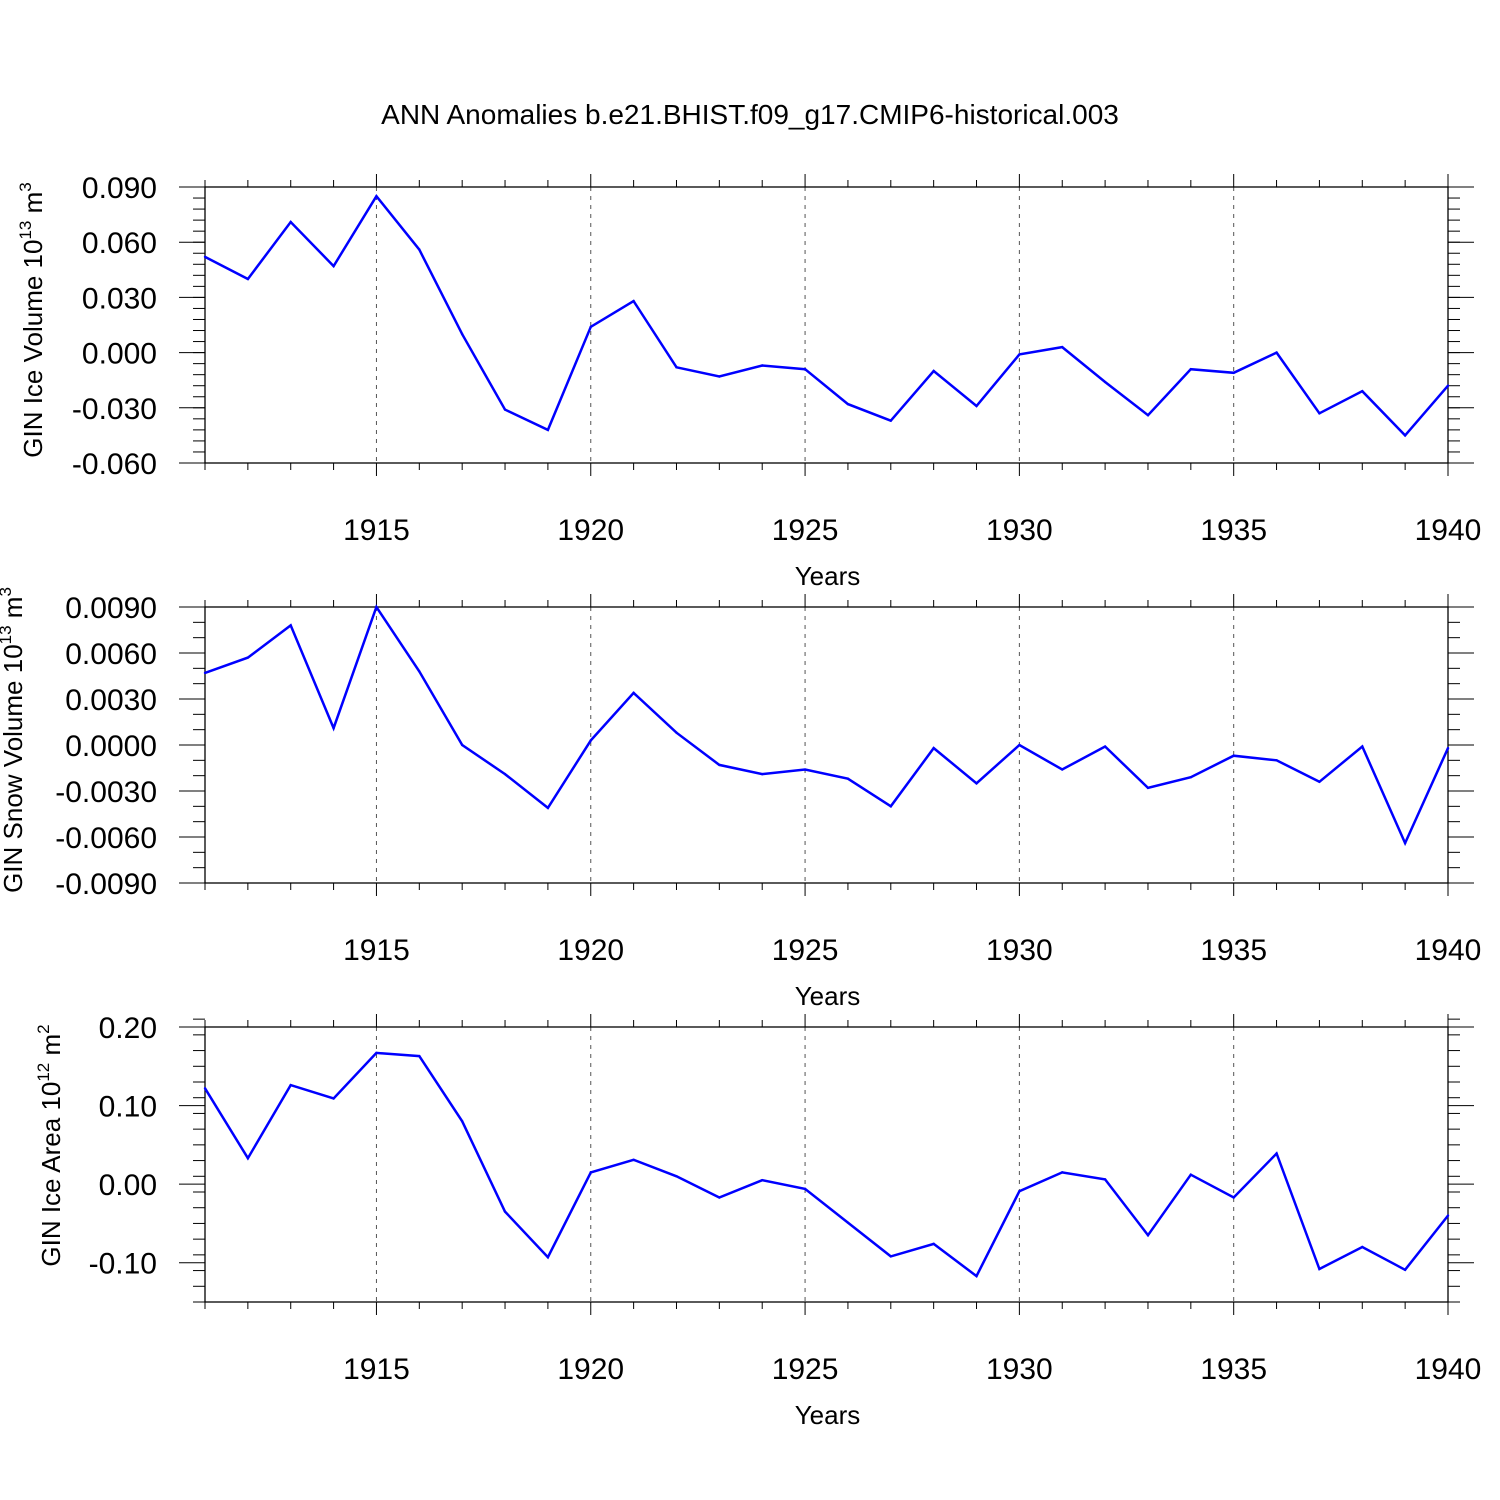  What do you see at coordinates (114, 409) in the screenshot?
I see `y-tick-label: -0.030` at bounding box center [114, 409].